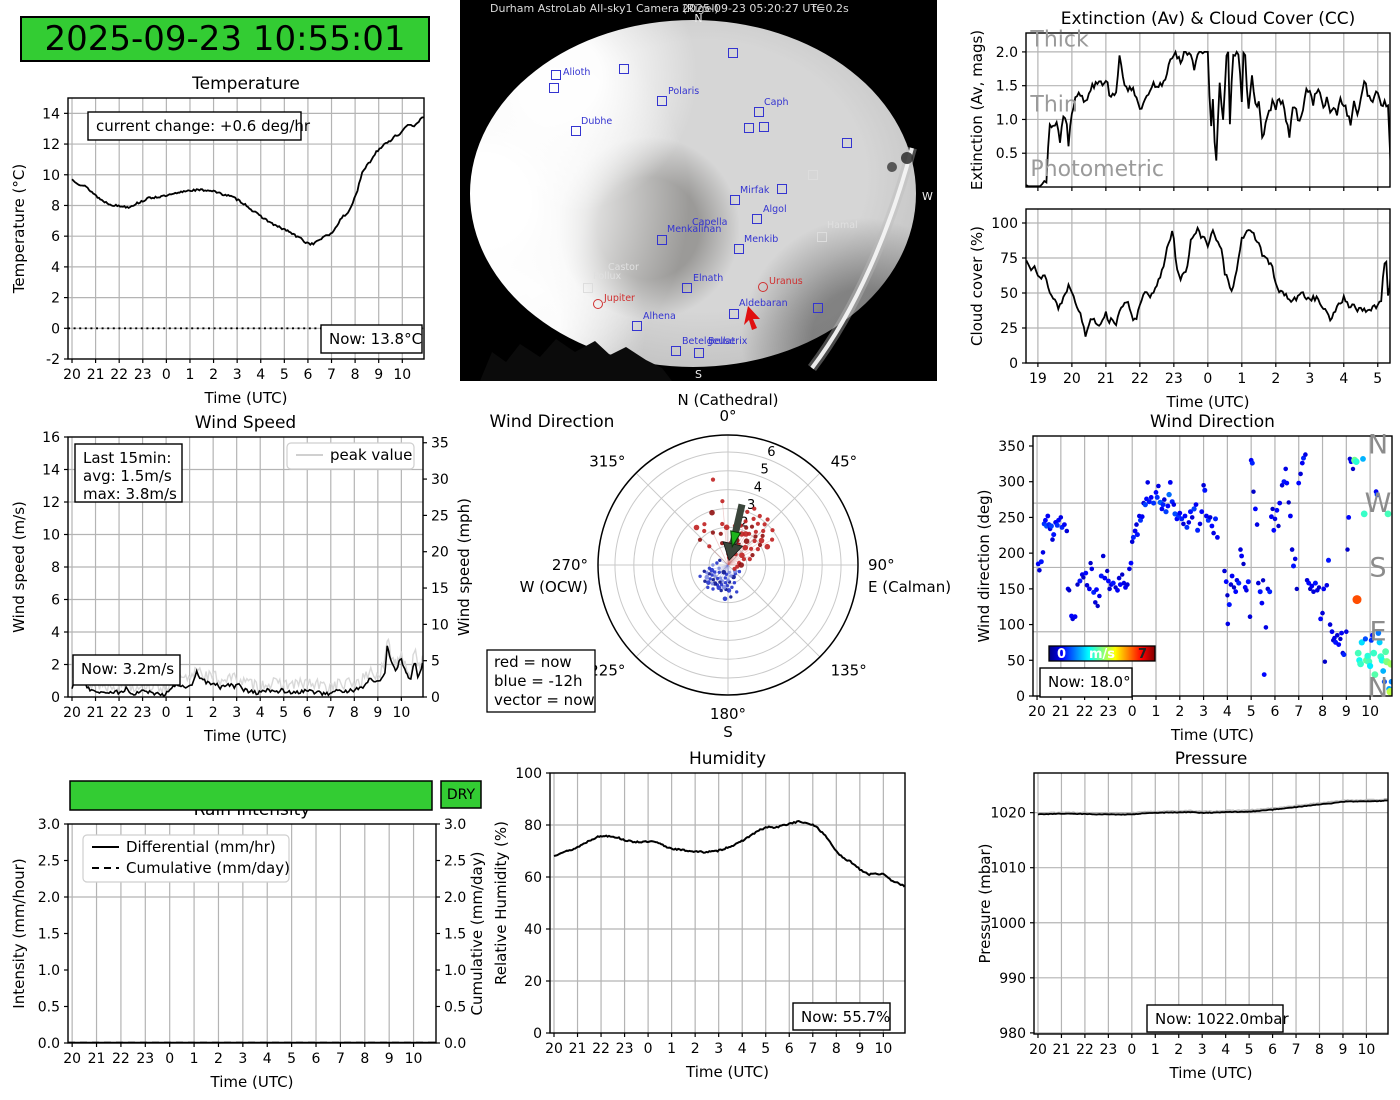 The image size is (1400, 1100). Describe the element at coordinates (51, 438) in the screenshot. I see `tick-label: 16` at that location.